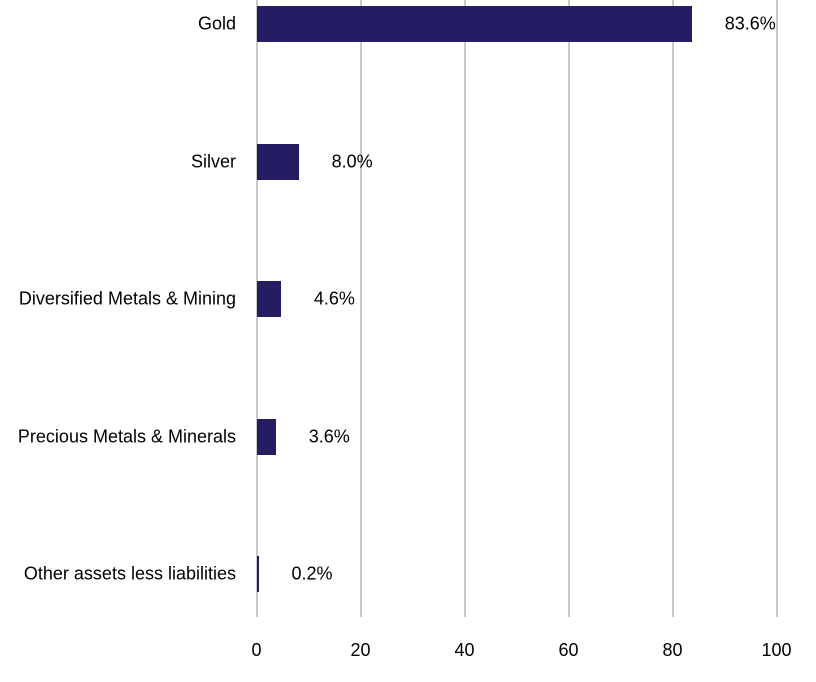  What do you see at coordinates (216, 23) in the screenshot?
I see `category-label: Gold` at bounding box center [216, 23].